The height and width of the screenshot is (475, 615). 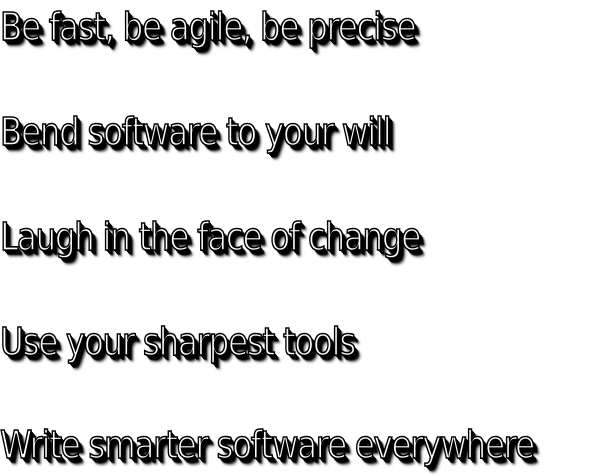 What do you see at coordinates (196, 132) in the screenshot?
I see `tagline-bend-software: Bend software to your will` at bounding box center [196, 132].